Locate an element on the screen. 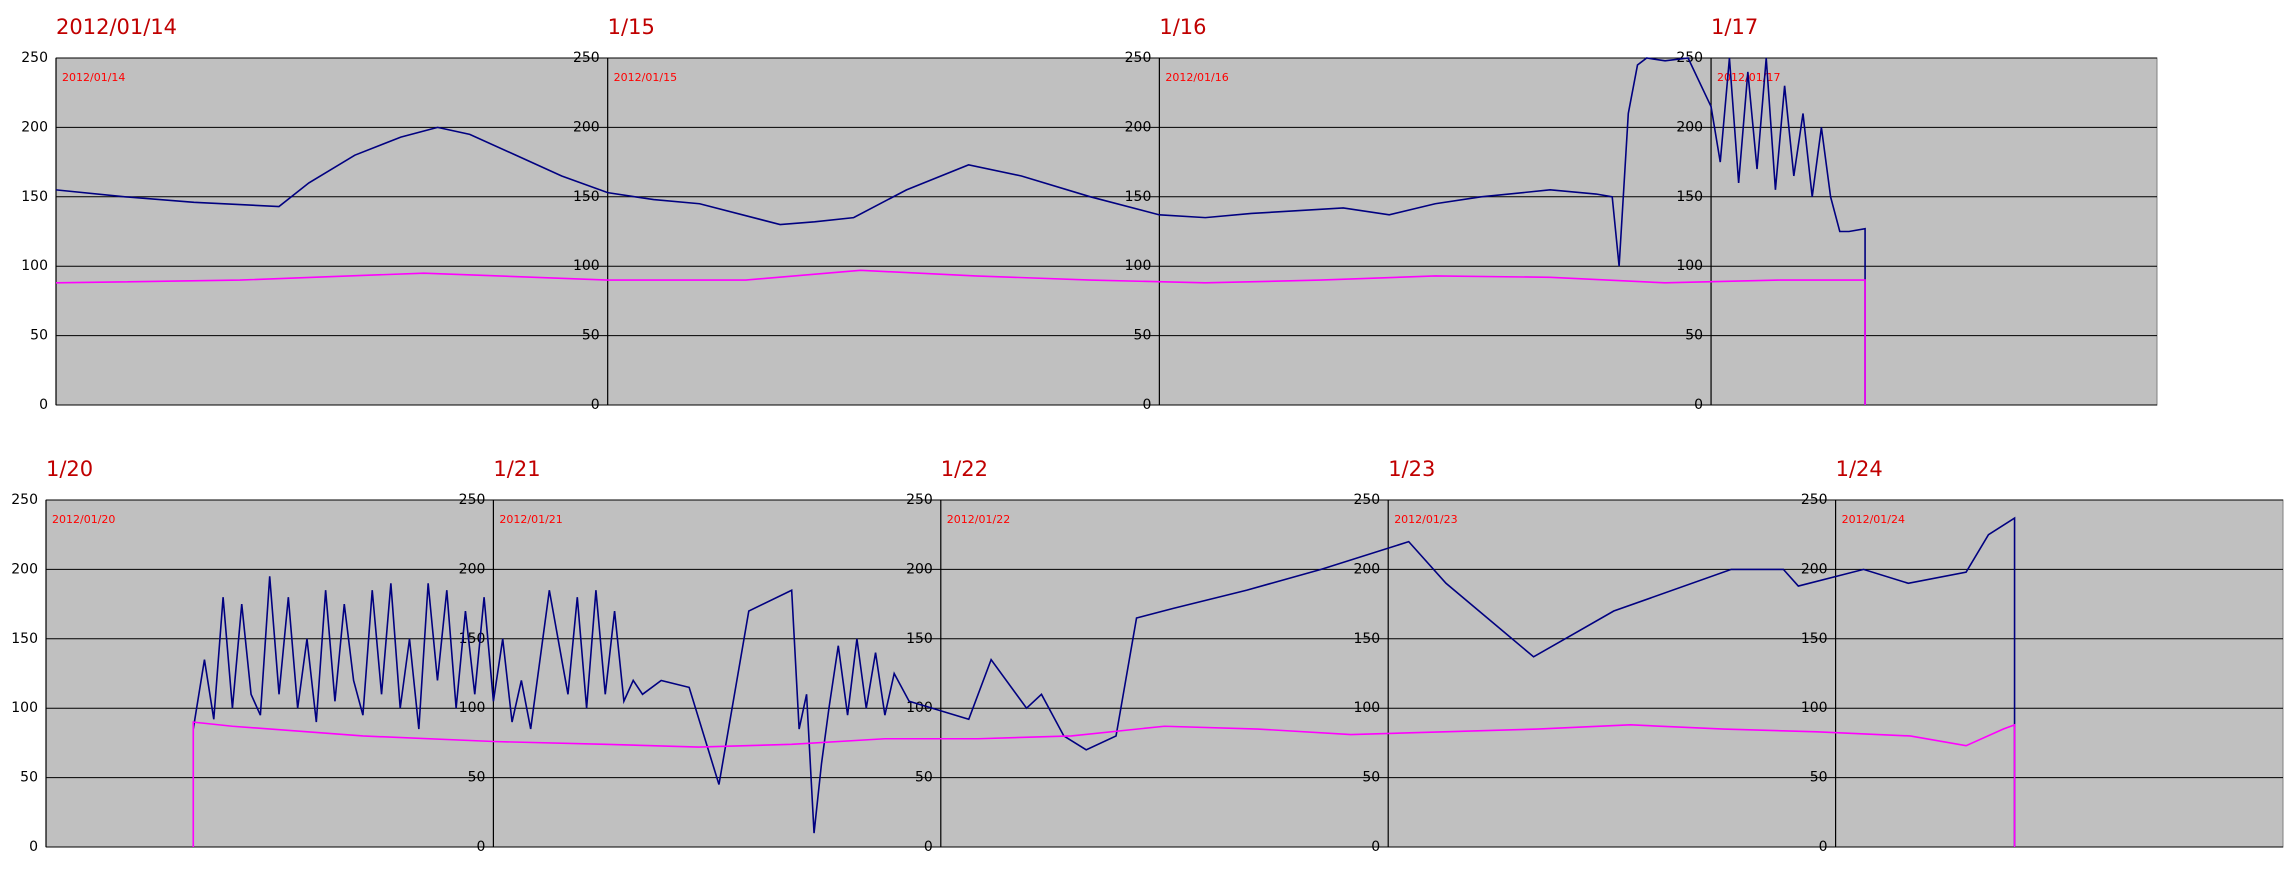  day-label: 2012/01/14 is located at coordinates (116, 27).